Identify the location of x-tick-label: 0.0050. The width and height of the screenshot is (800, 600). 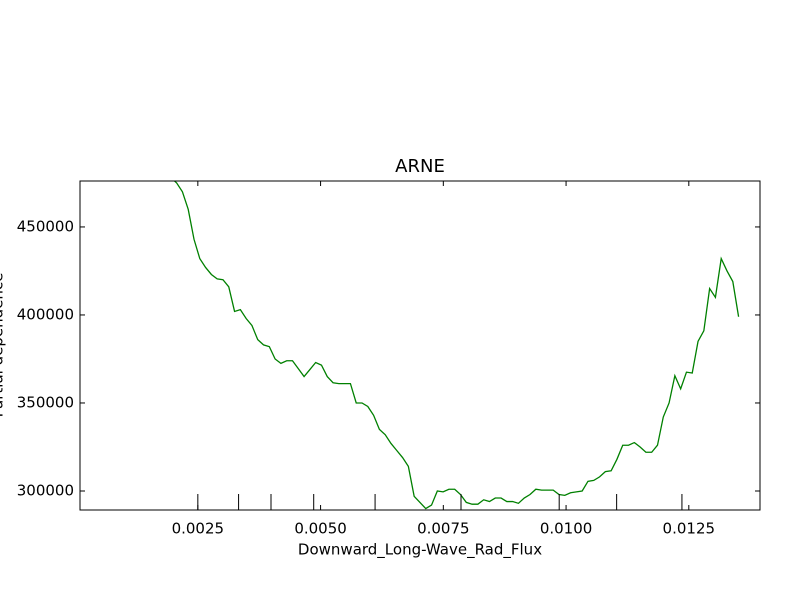
(320, 529).